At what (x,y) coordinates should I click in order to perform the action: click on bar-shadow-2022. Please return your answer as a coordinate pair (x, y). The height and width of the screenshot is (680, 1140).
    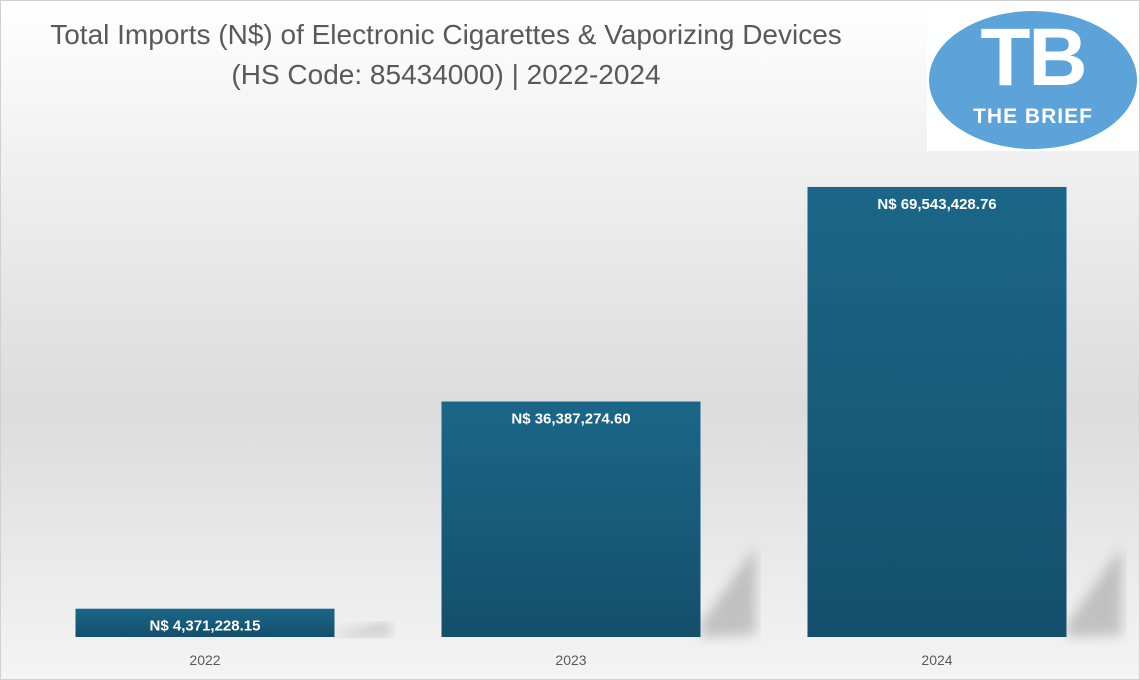
    Looking at the image, I should click on (362, 629).